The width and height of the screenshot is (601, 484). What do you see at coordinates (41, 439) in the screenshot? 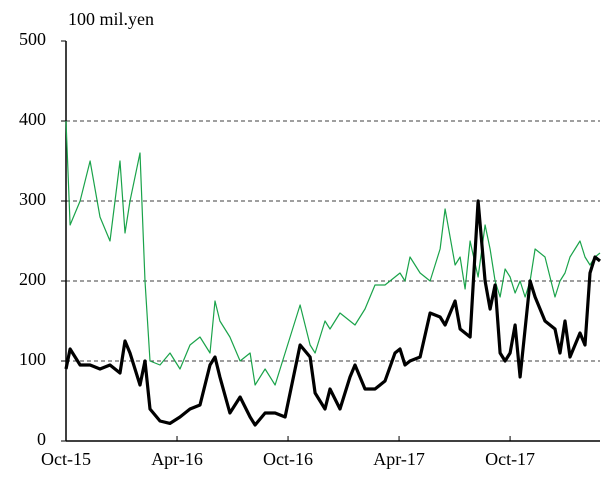
I see `y-tick-label: 0` at bounding box center [41, 439].